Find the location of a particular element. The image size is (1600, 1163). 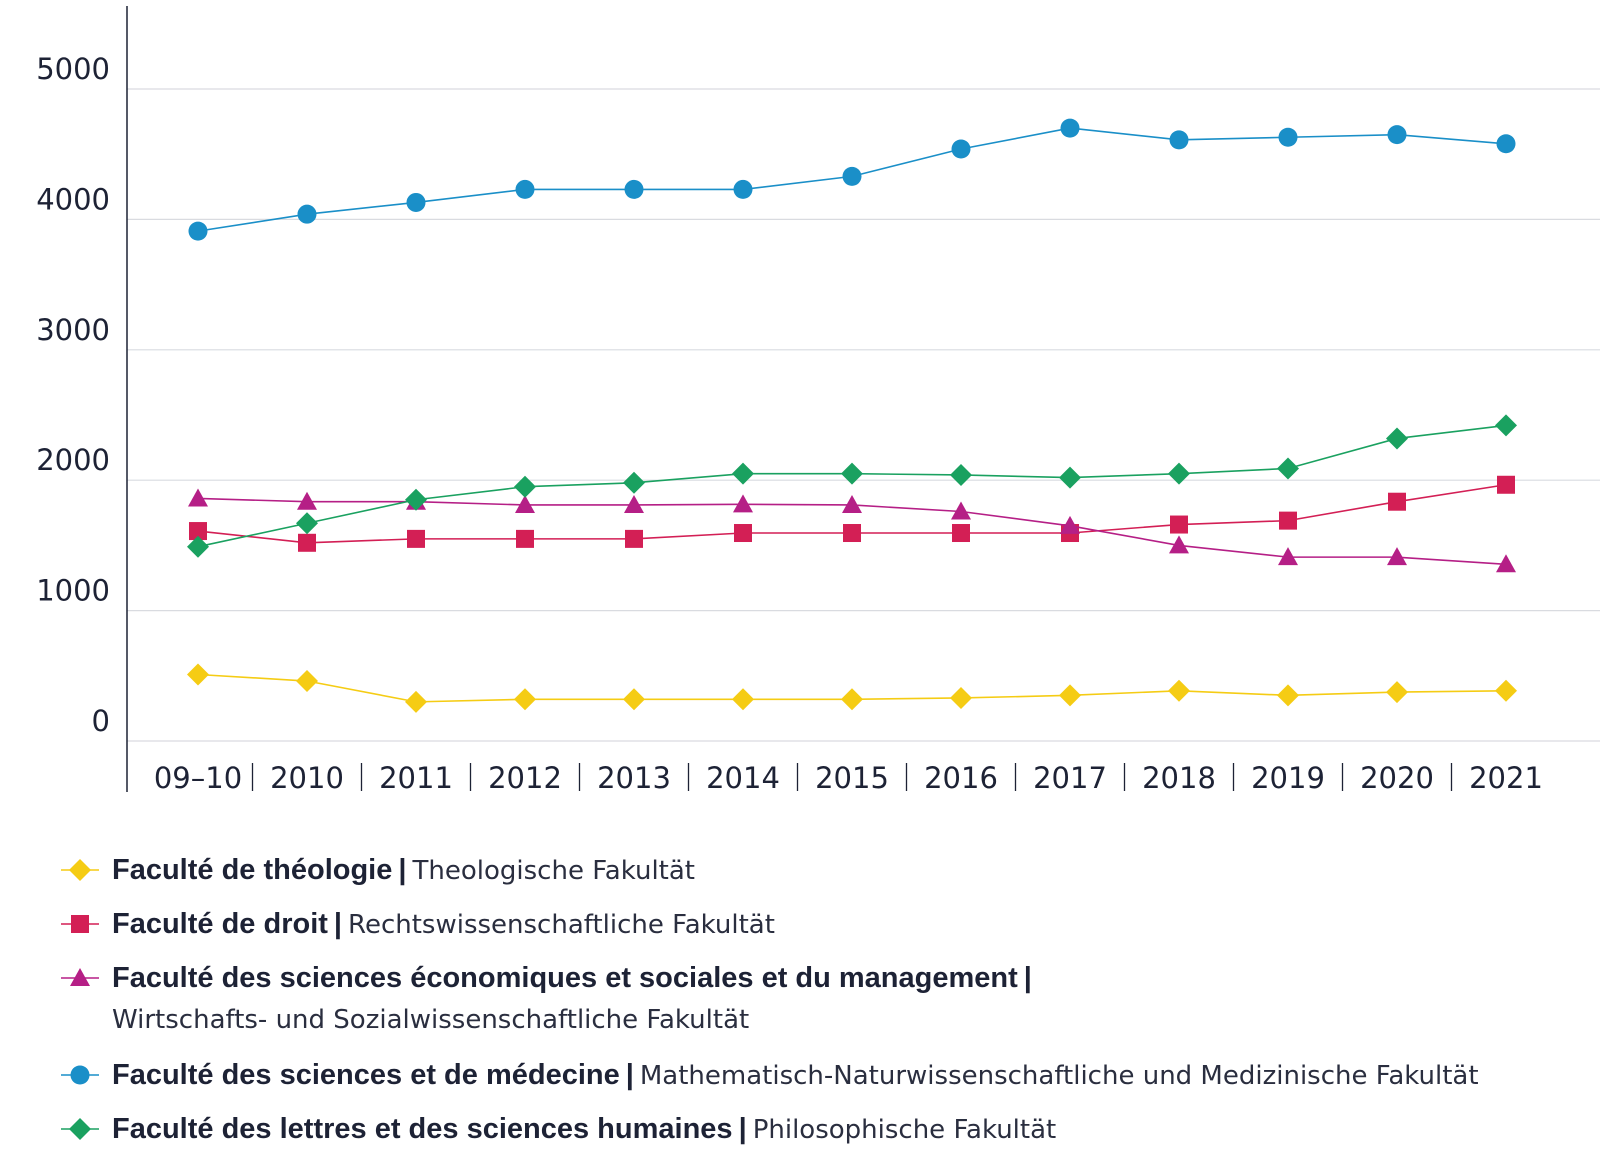

x-tick-label: 09–10 is located at coordinates (198, 778).